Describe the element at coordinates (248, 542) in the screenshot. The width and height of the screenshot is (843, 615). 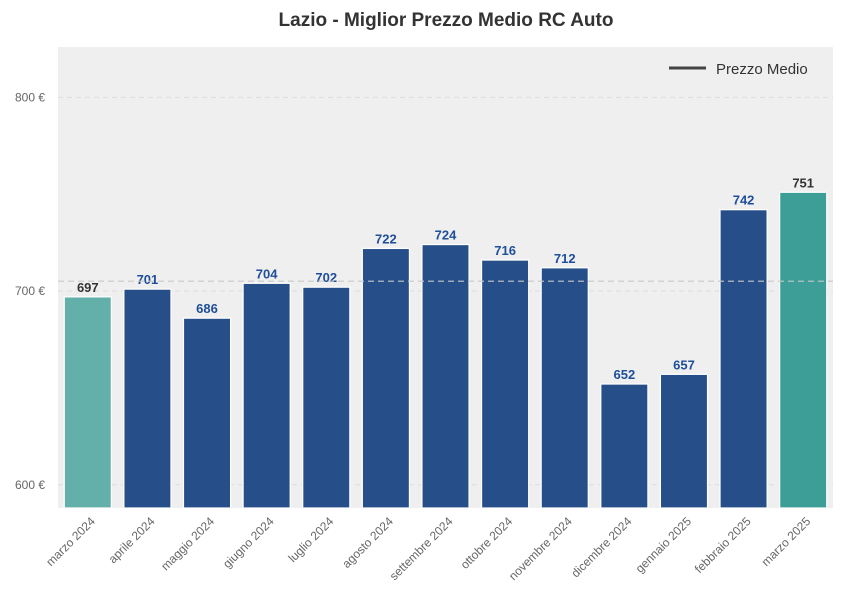
I see `x-tick-label: giugno 2024` at that location.